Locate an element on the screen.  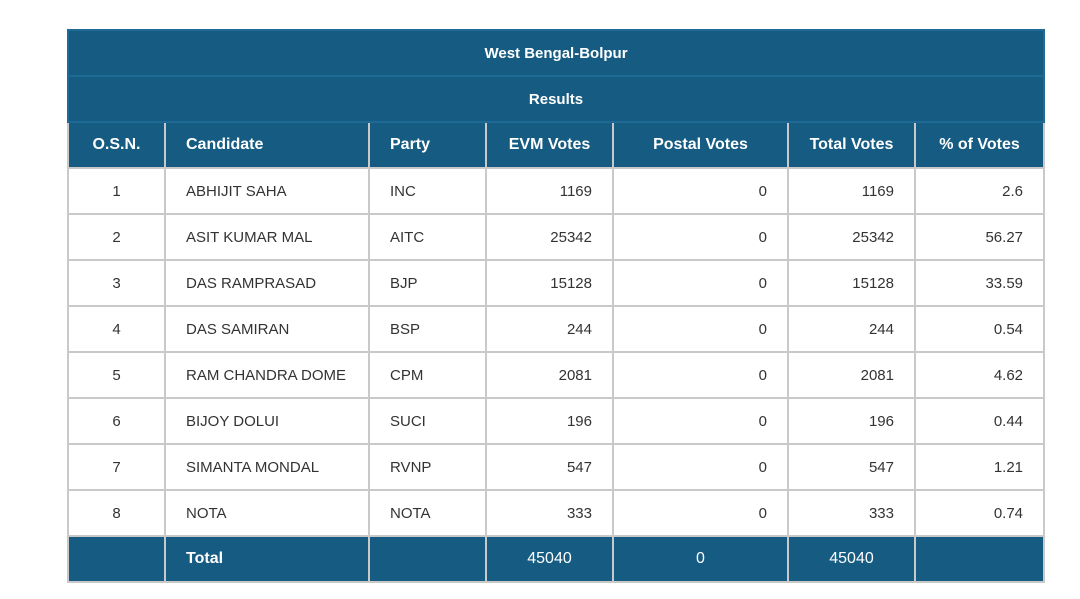
table-row: 3 DAS RAMPRASAD BJP 15128 0 15128 33.59 is located at coordinates (556, 283).